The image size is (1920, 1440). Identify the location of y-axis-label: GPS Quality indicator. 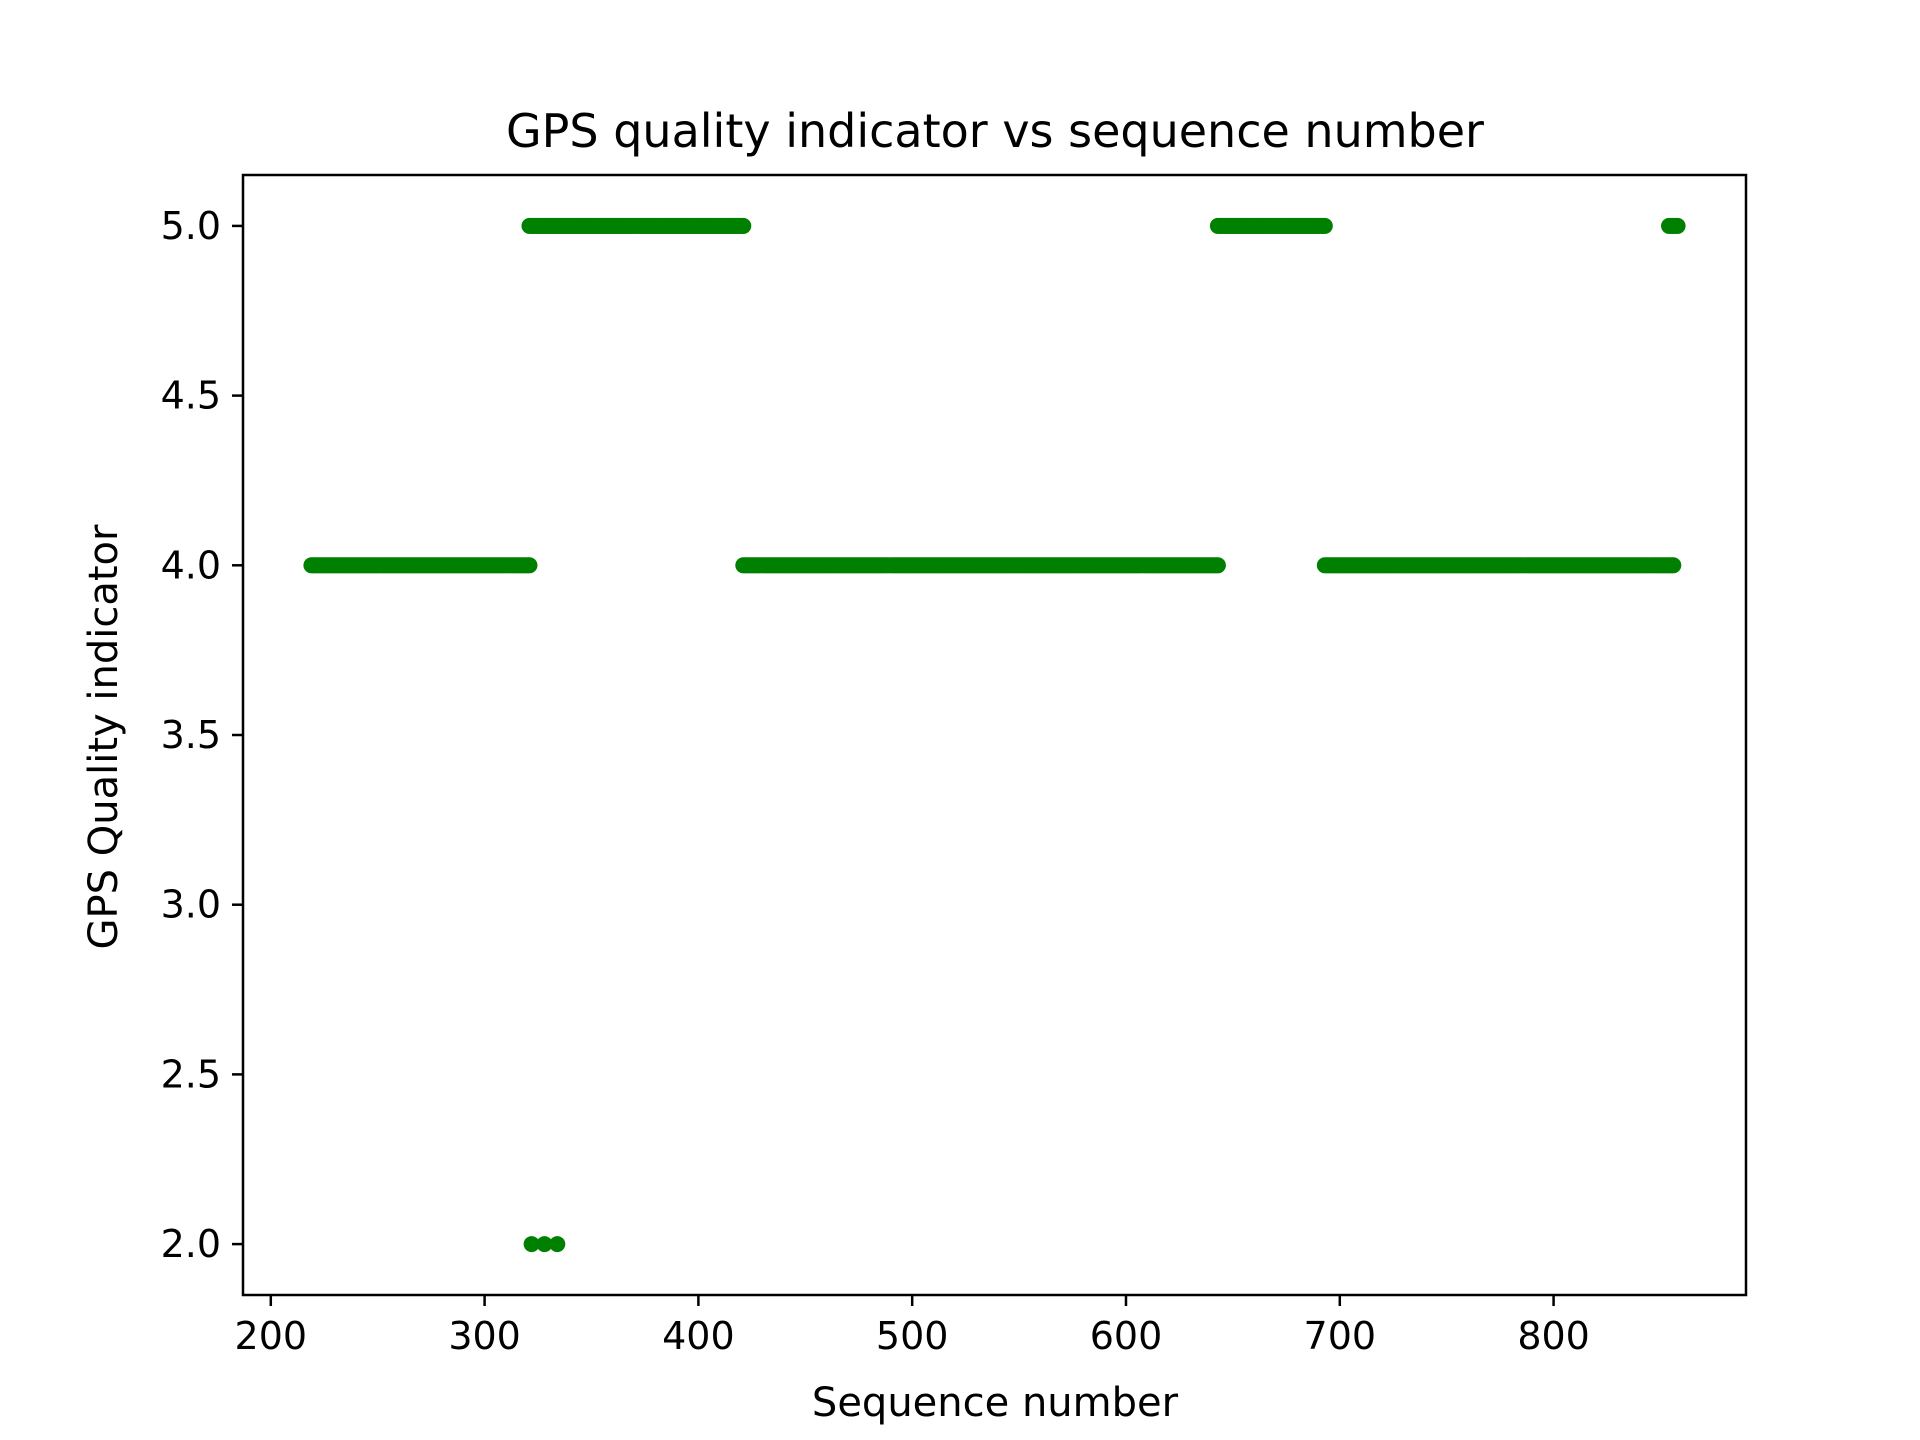
(104, 736).